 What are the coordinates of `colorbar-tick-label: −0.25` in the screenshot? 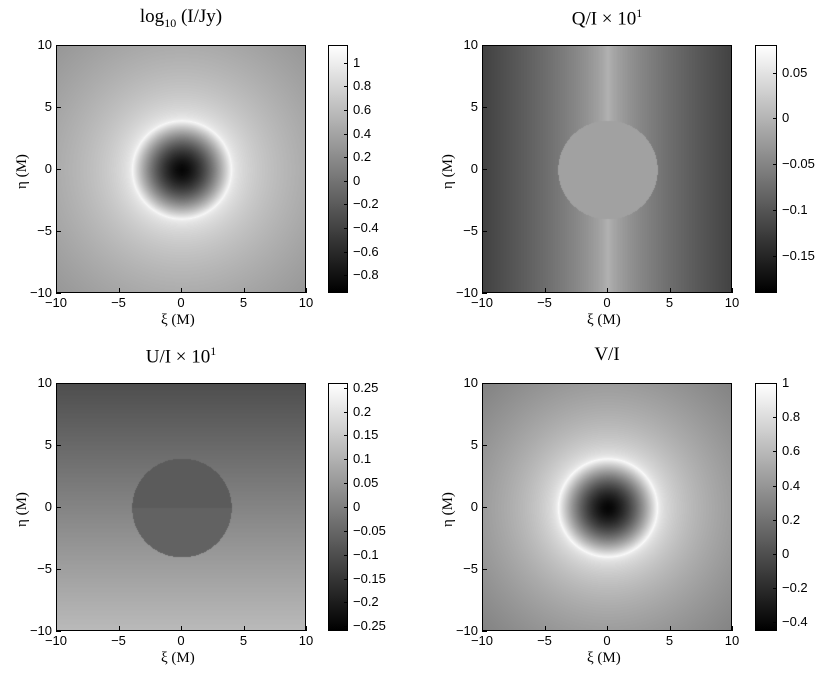 It's located at (369, 626).